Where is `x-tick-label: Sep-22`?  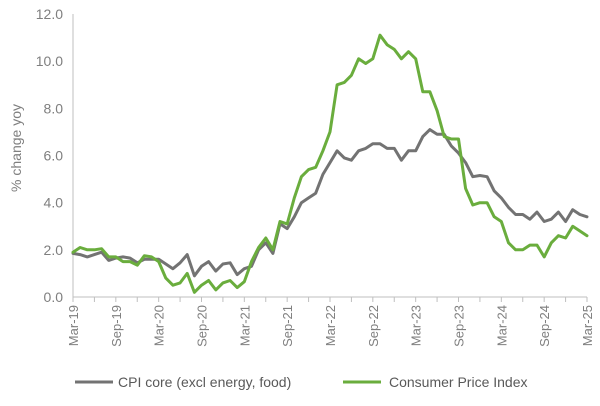
x-tick-label: Sep-22 is located at coordinates (373, 326).